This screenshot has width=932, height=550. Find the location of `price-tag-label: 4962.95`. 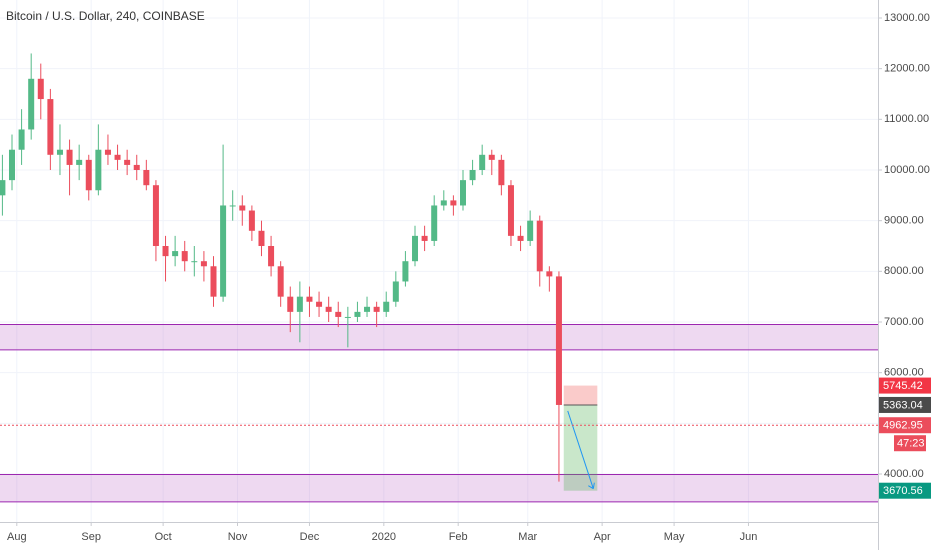

price-tag-label: 4962.95 is located at coordinates (903, 426).